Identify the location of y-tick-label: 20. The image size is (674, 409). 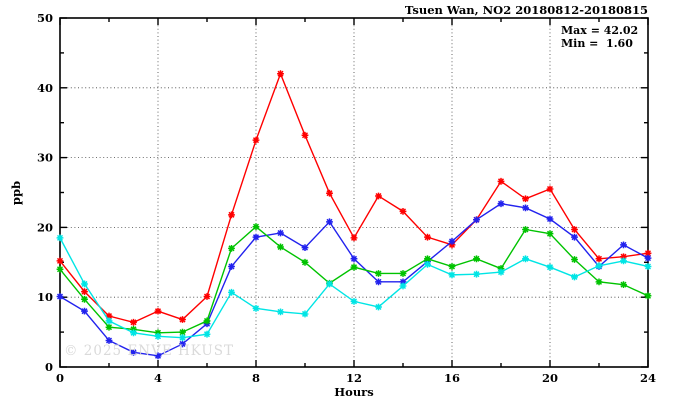
(45, 227).